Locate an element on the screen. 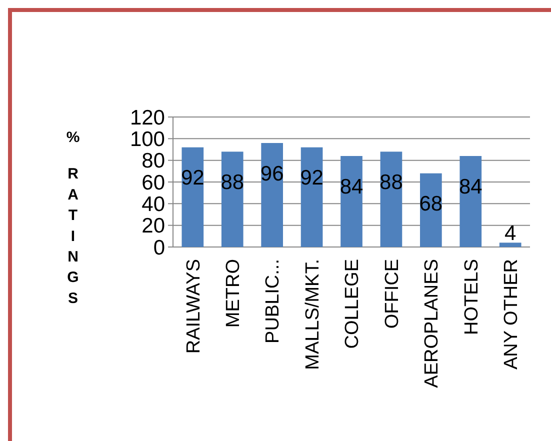  x-tick-label: MALLS/MKT. is located at coordinates (313, 314).